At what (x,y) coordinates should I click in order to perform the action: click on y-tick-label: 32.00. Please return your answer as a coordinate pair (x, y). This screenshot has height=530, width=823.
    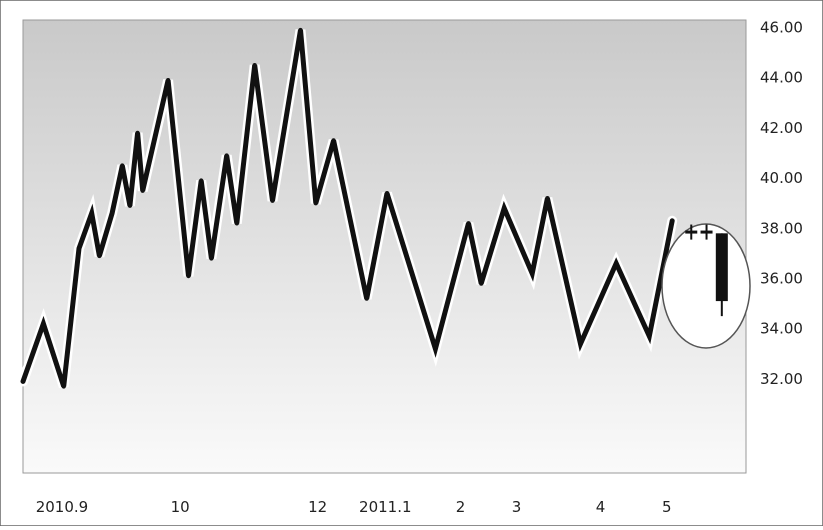
    Looking at the image, I should click on (781, 379).